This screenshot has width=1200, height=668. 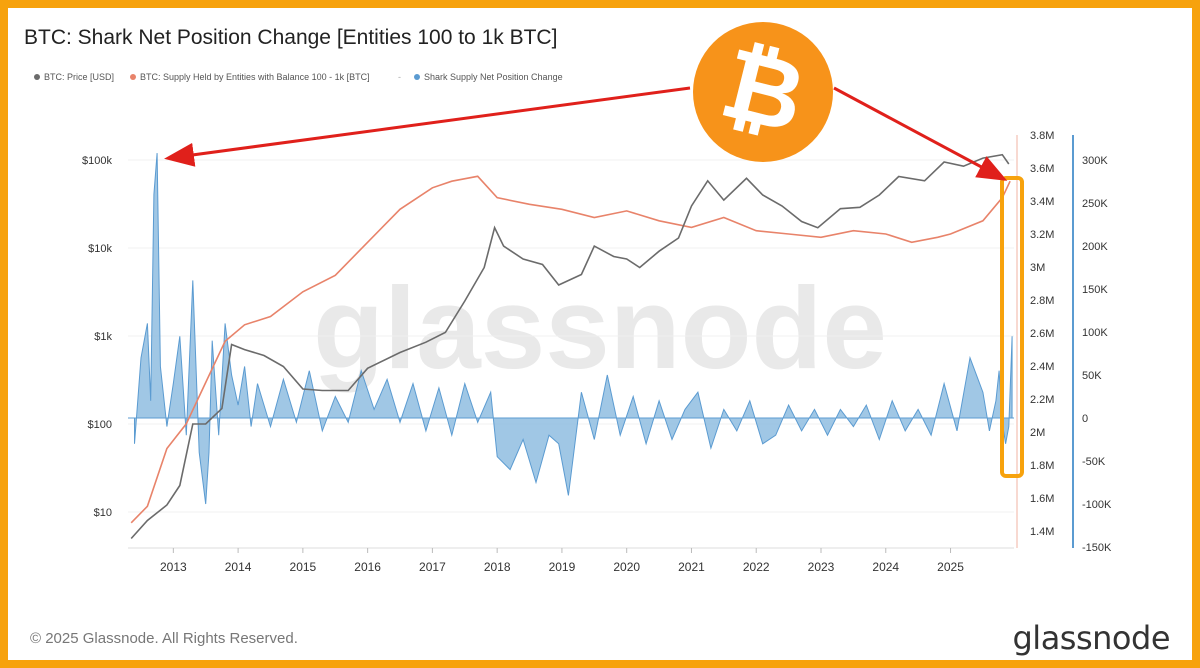 I want to click on x-tick-label: 2013, so click(x=173, y=567).